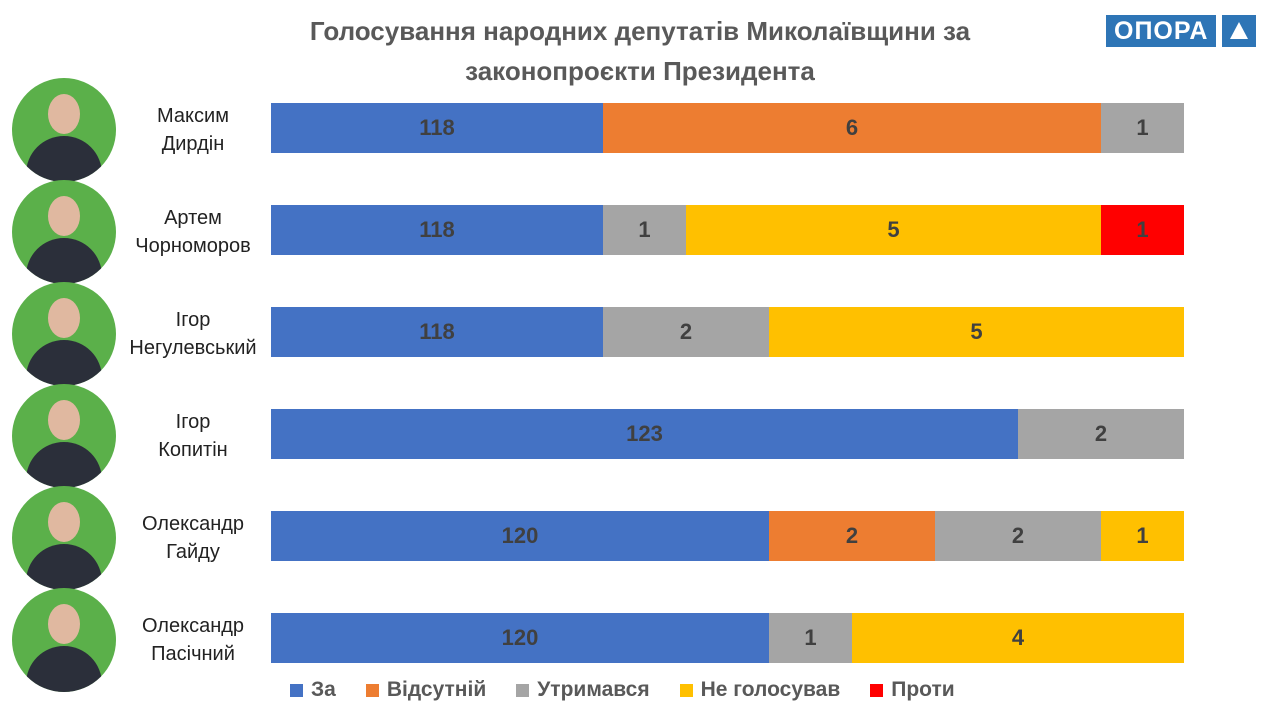 This screenshot has width=1280, height=720. Describe the element at coordinates (193, 218) in the screenshot. I see `name-line: Артем` at that location.